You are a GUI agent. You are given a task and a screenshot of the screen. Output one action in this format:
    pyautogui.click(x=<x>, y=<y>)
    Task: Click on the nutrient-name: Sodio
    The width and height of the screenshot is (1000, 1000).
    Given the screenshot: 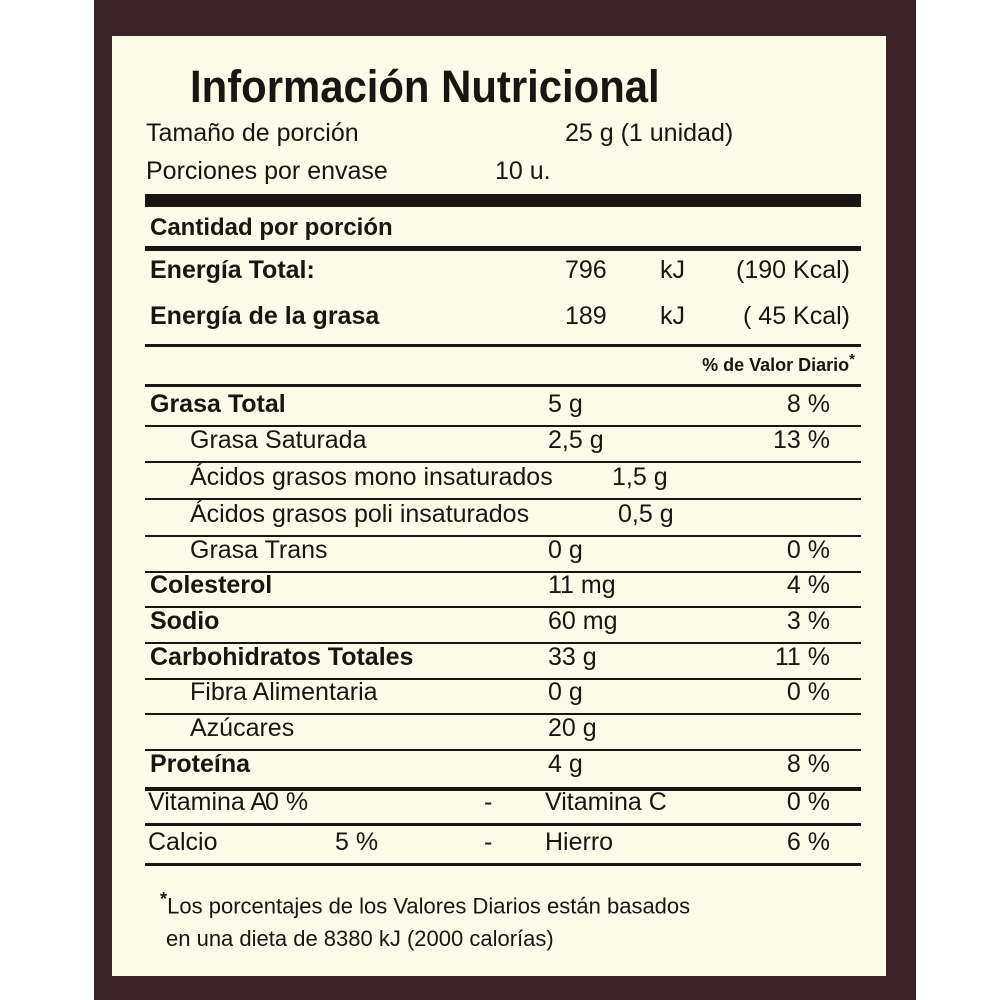 What is the action you would take?
    pyautogui.click(x=185, y=621)
    